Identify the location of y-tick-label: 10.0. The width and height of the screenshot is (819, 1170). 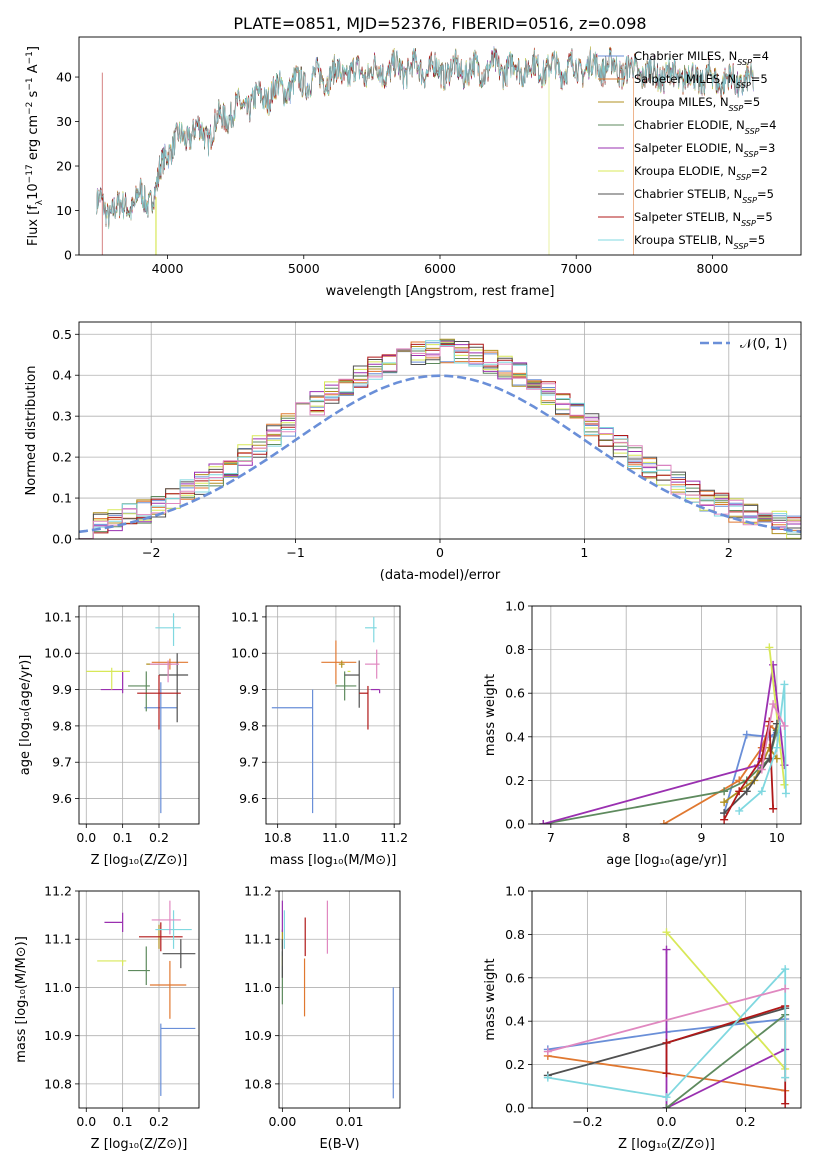
(58, 653).